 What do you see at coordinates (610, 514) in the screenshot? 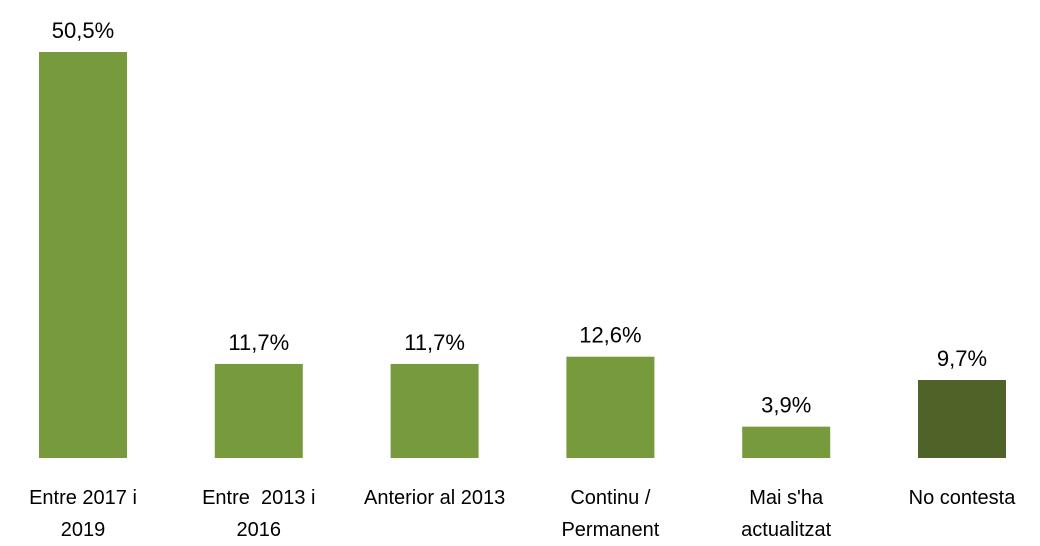
I see `category-label: Continu / Permanent` at bounding box center [610, 514].